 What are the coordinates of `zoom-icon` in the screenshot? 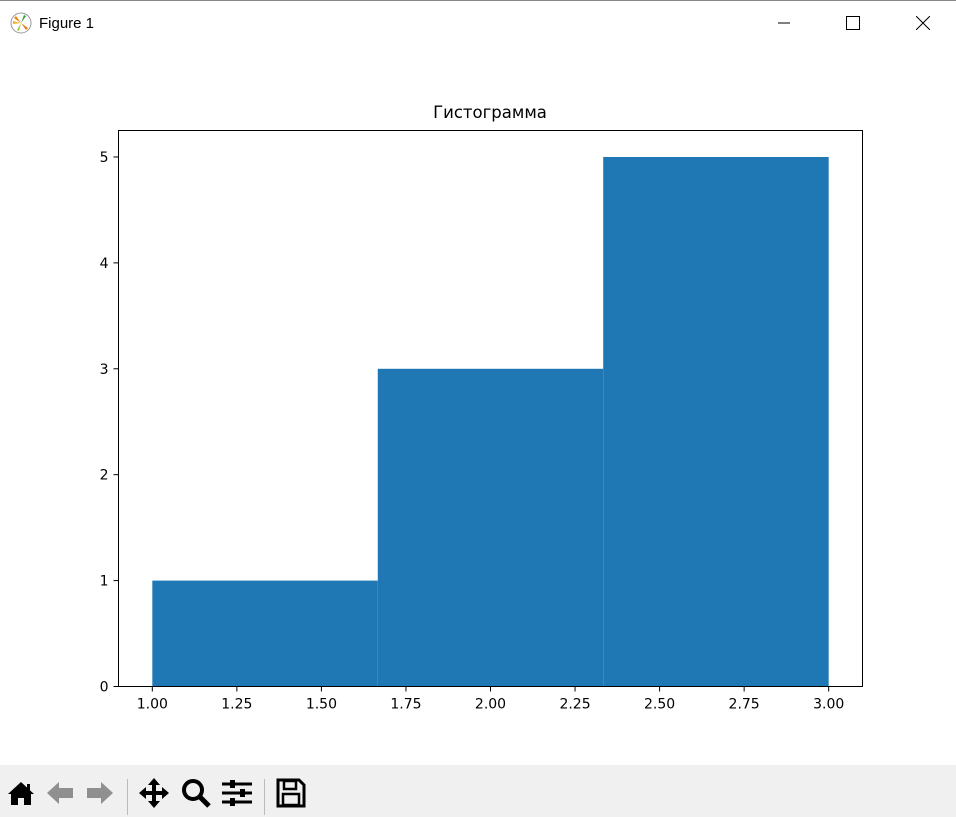 It's located at (196, 793).